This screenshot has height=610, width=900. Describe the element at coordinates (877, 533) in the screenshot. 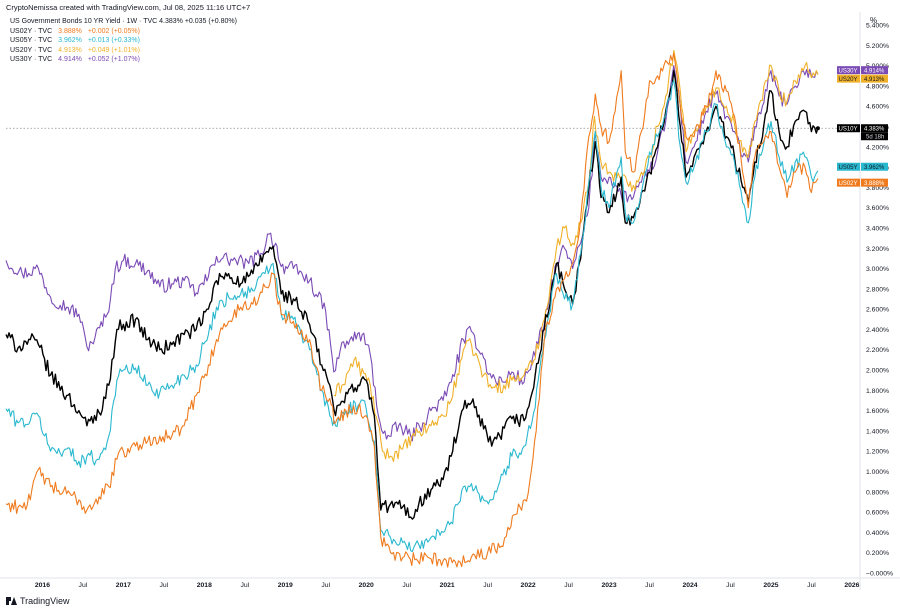

I see `y-tick-label: 0.400%` at that location.